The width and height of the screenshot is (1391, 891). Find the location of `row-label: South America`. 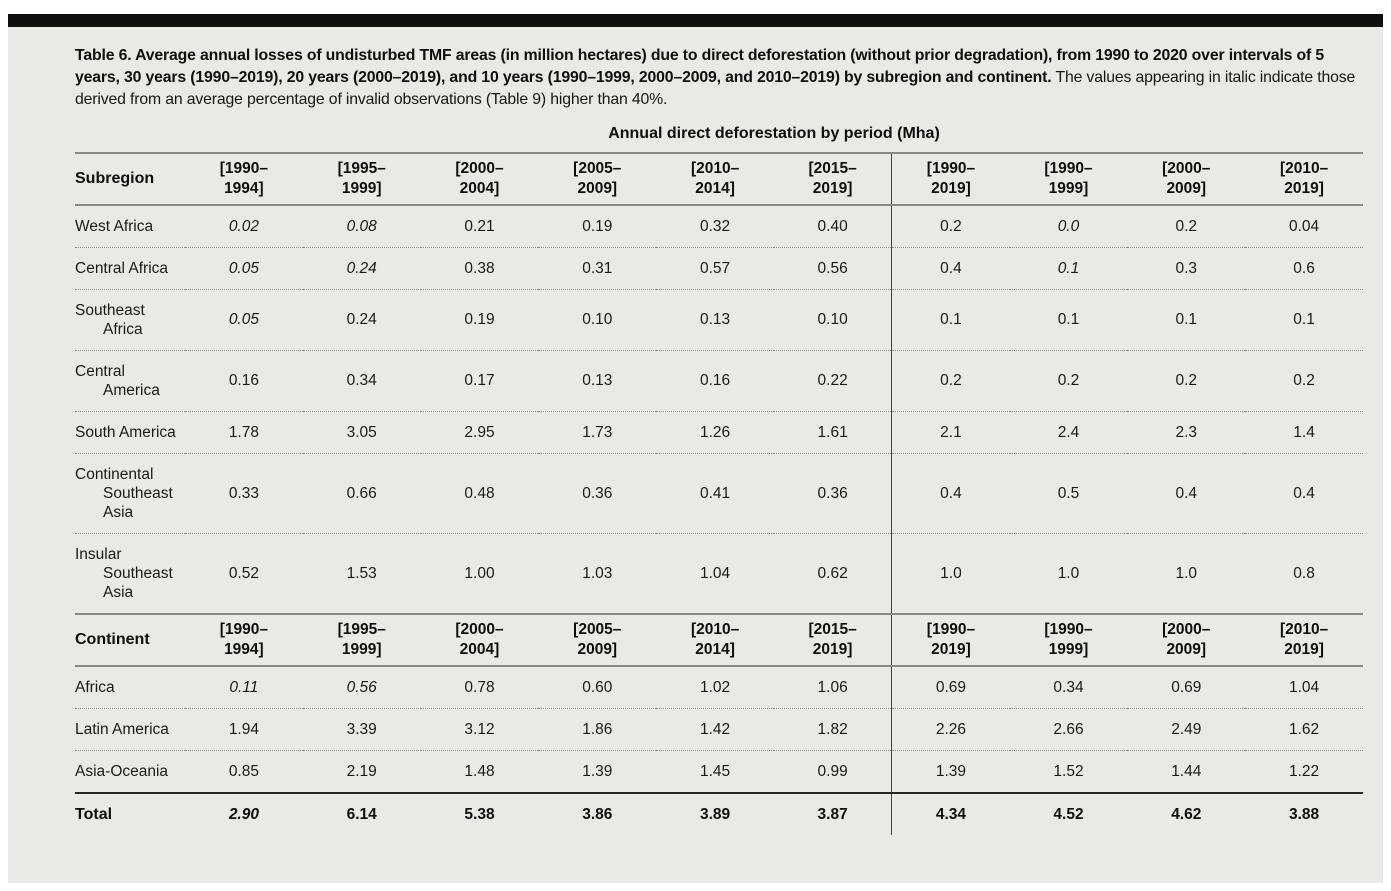

row-label: South America is located at coordinates (130, 432).